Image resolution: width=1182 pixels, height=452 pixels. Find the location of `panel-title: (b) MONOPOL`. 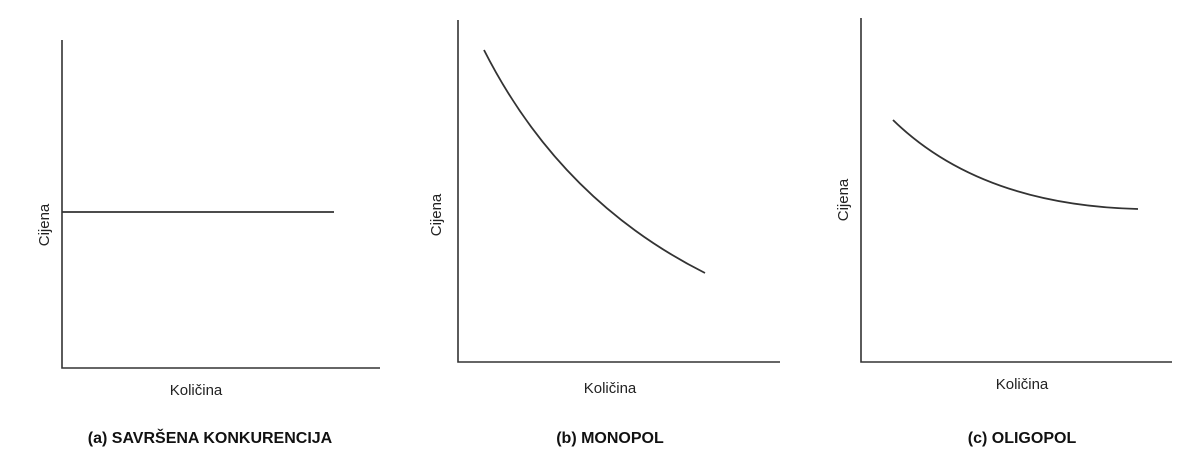

panel-title: (b) MONOPOL is located at coordinates (610, 438).